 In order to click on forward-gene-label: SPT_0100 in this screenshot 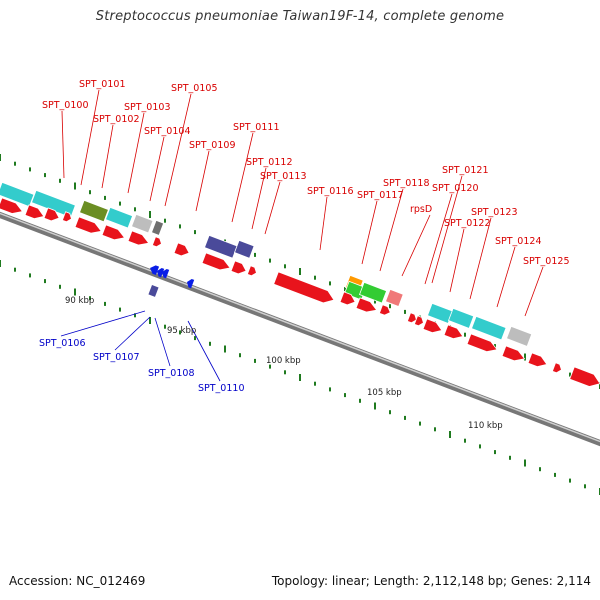, I will do `click(65, 105)`.